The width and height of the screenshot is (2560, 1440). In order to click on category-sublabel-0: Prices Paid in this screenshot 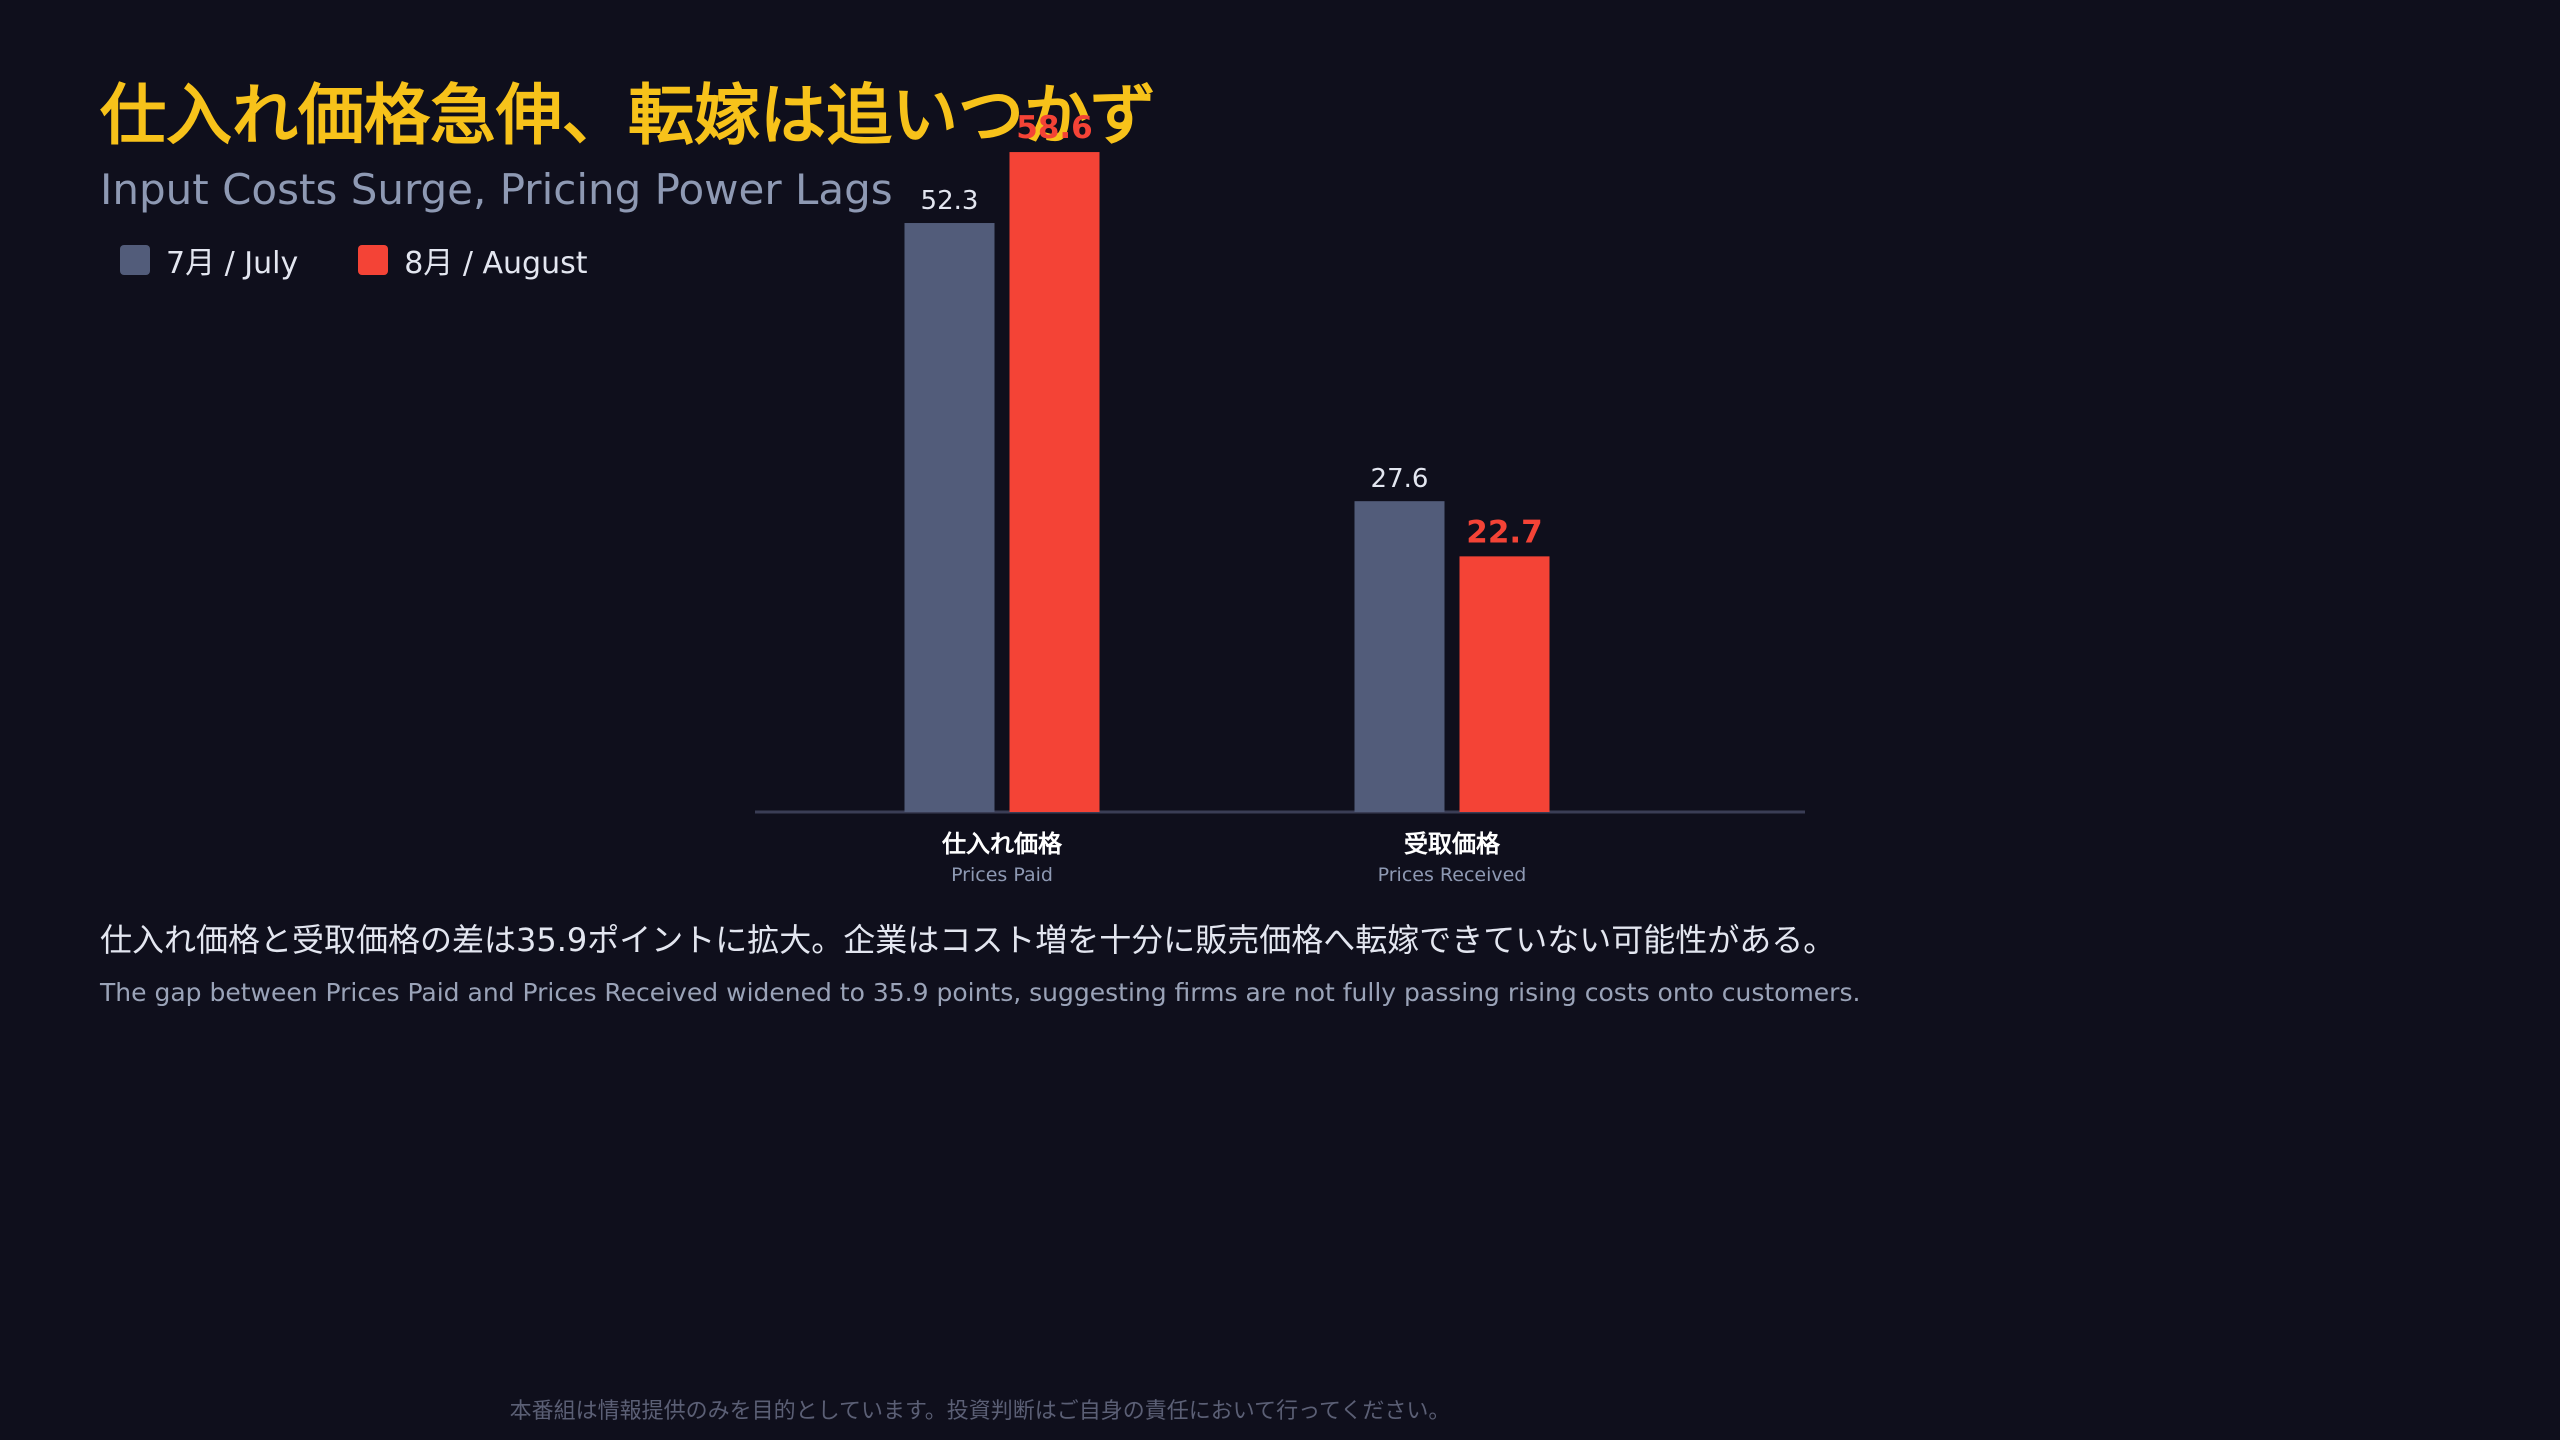, I will do `click(1002, 875)`.